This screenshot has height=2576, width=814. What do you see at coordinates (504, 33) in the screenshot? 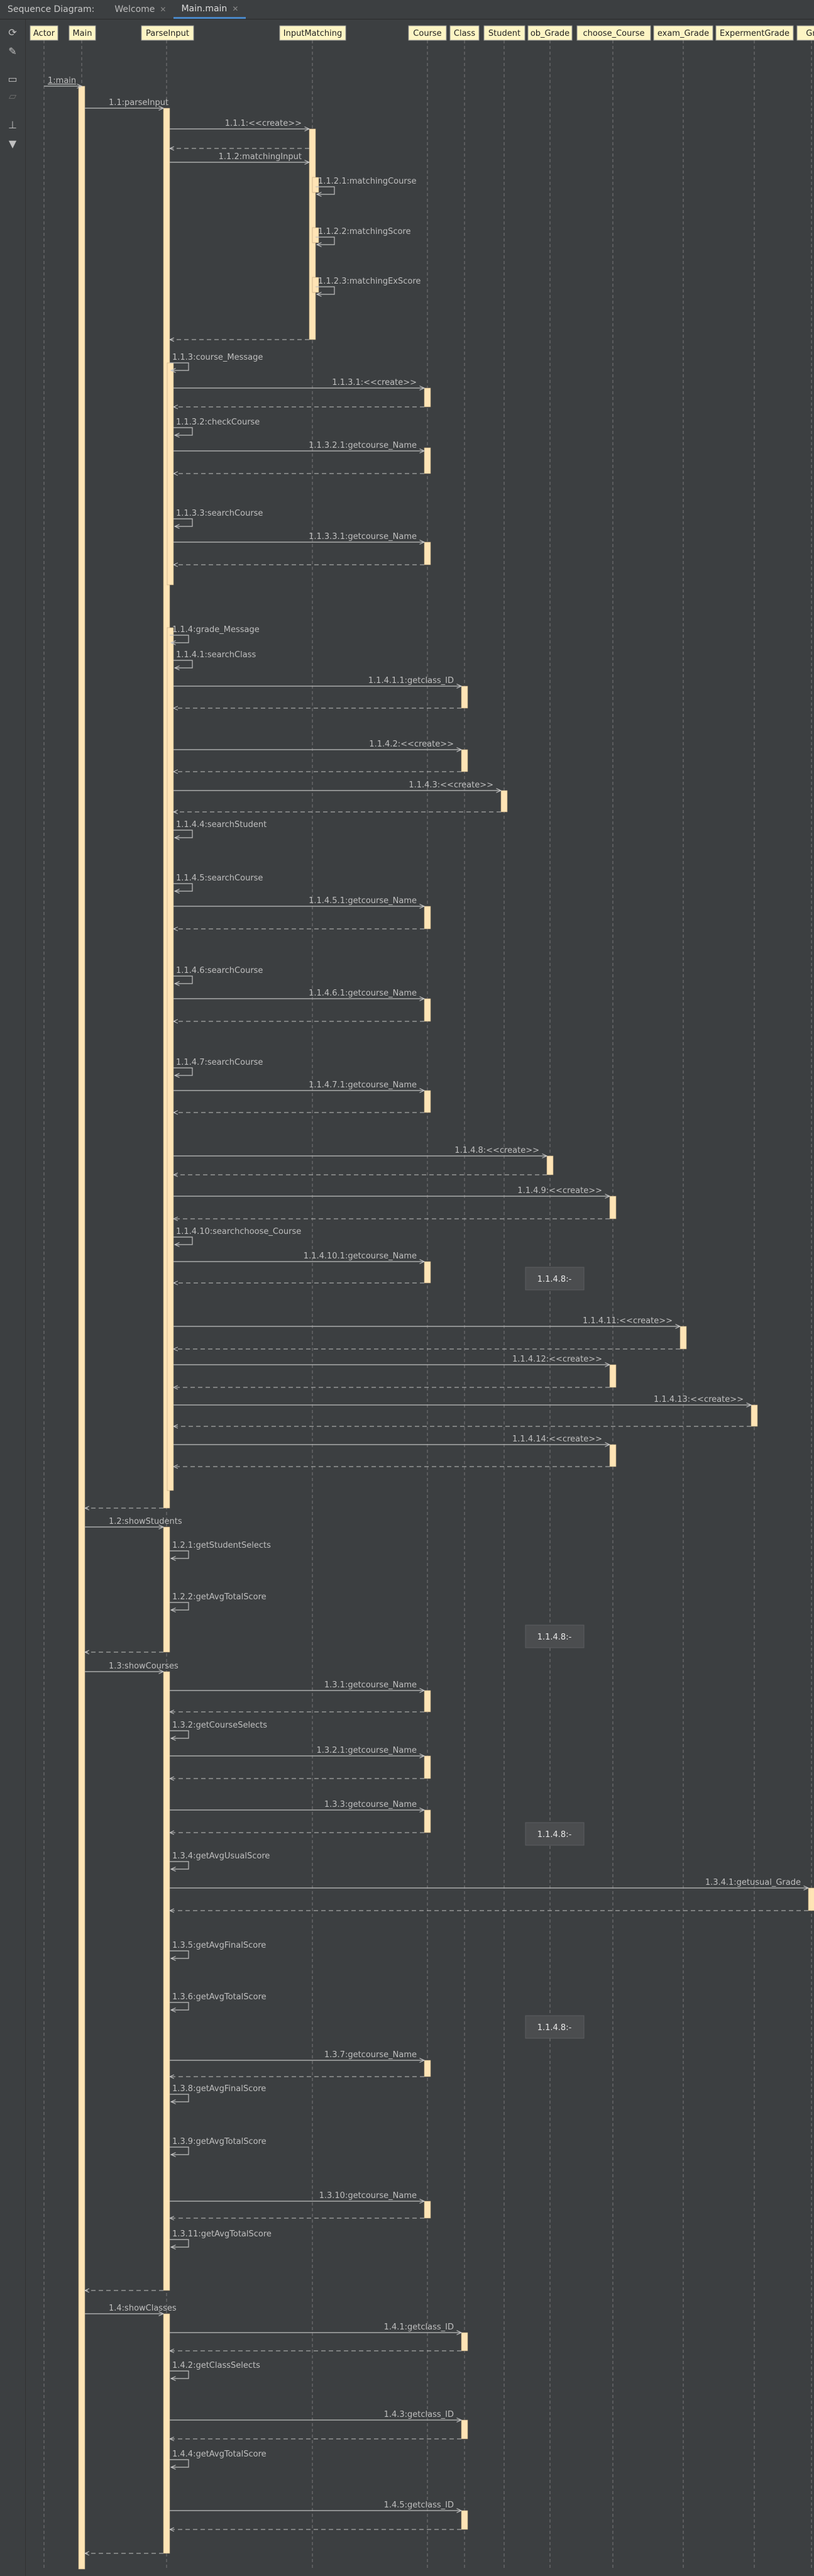
I see `participant-student-box` at bounding box center [504, 33].